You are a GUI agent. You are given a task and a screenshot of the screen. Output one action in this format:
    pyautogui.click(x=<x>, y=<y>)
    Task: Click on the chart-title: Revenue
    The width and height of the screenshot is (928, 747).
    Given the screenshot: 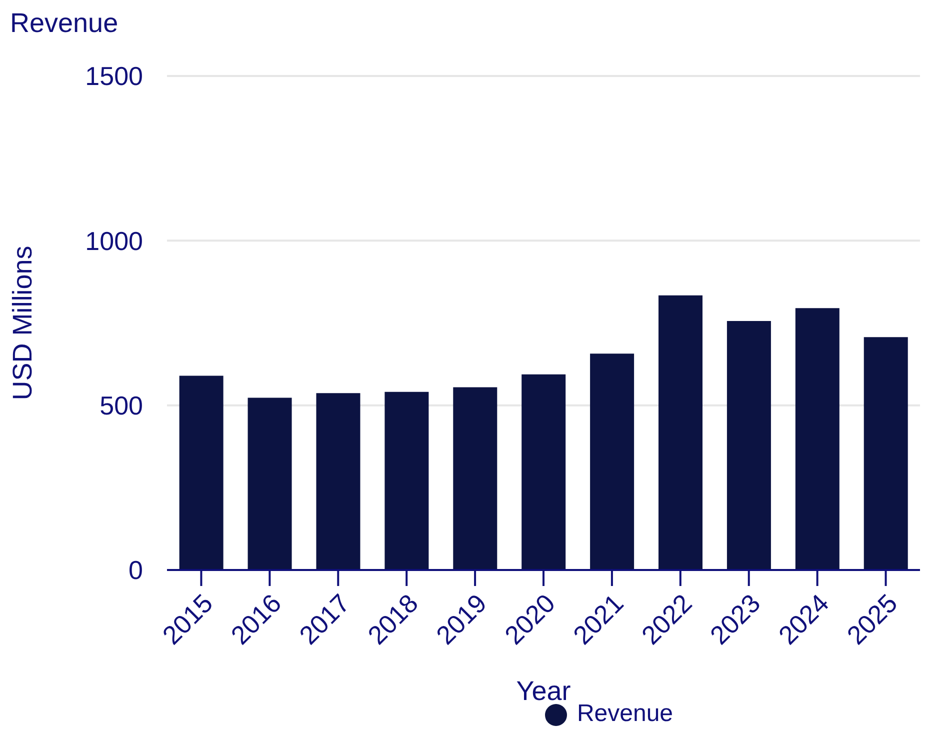 What is the action you would take?
    pyautogui.click(x=65, y=24)
    